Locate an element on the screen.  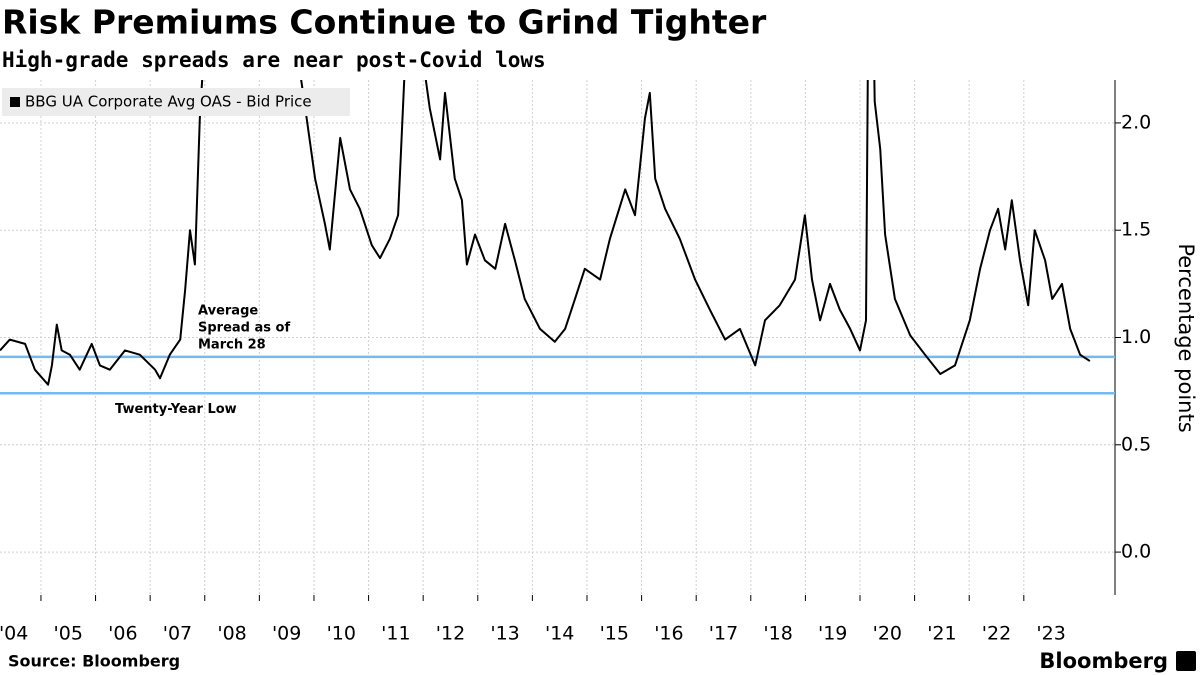
x-tick-label: '15 is located at coordinates (614, 634).